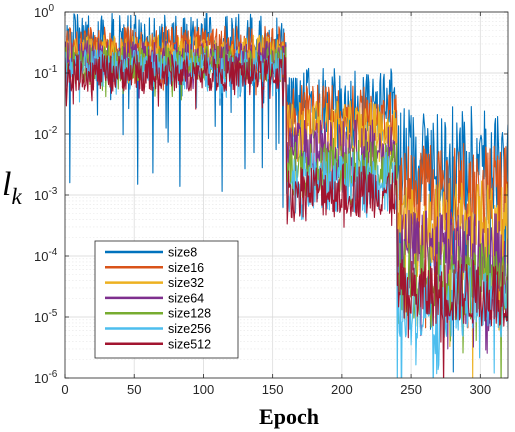  Describe the element at coordinates (186, 268) in the screenshot. I see `legend-label-size16: size16` at that location.